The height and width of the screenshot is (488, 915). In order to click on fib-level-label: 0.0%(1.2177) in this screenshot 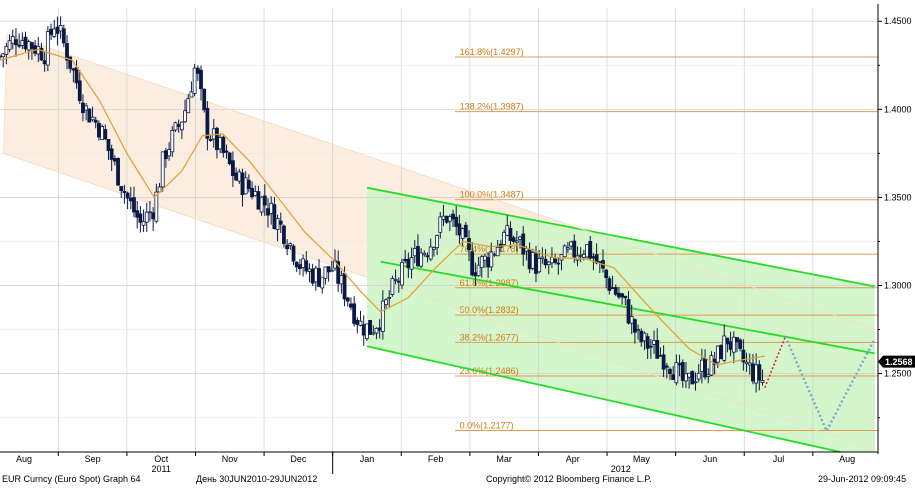, I will do `click(487, 426)`.